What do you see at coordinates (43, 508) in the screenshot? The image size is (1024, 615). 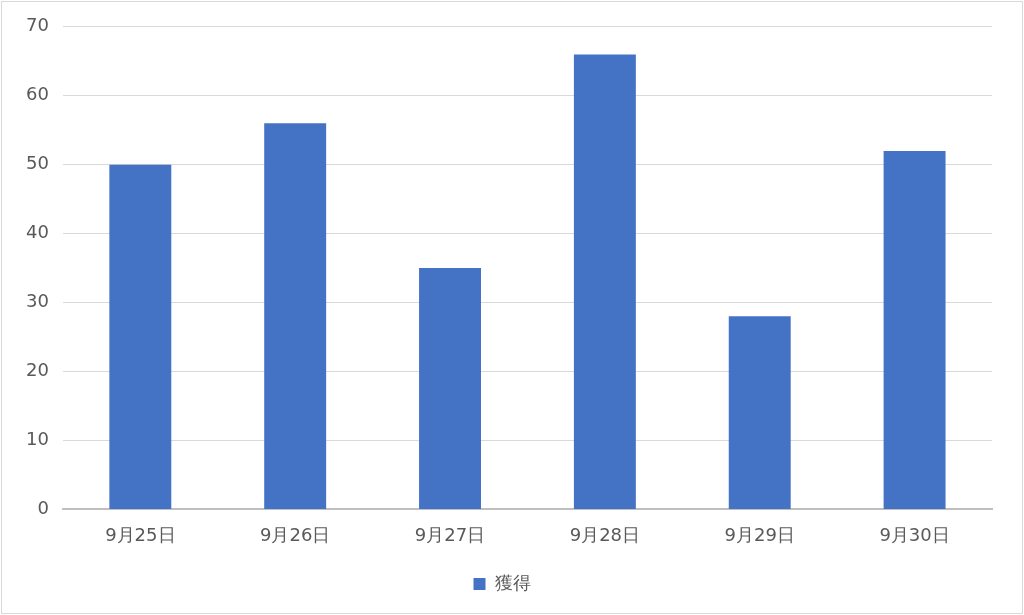 I see `y-tick-label: 0` at bounding box center [43, 508].